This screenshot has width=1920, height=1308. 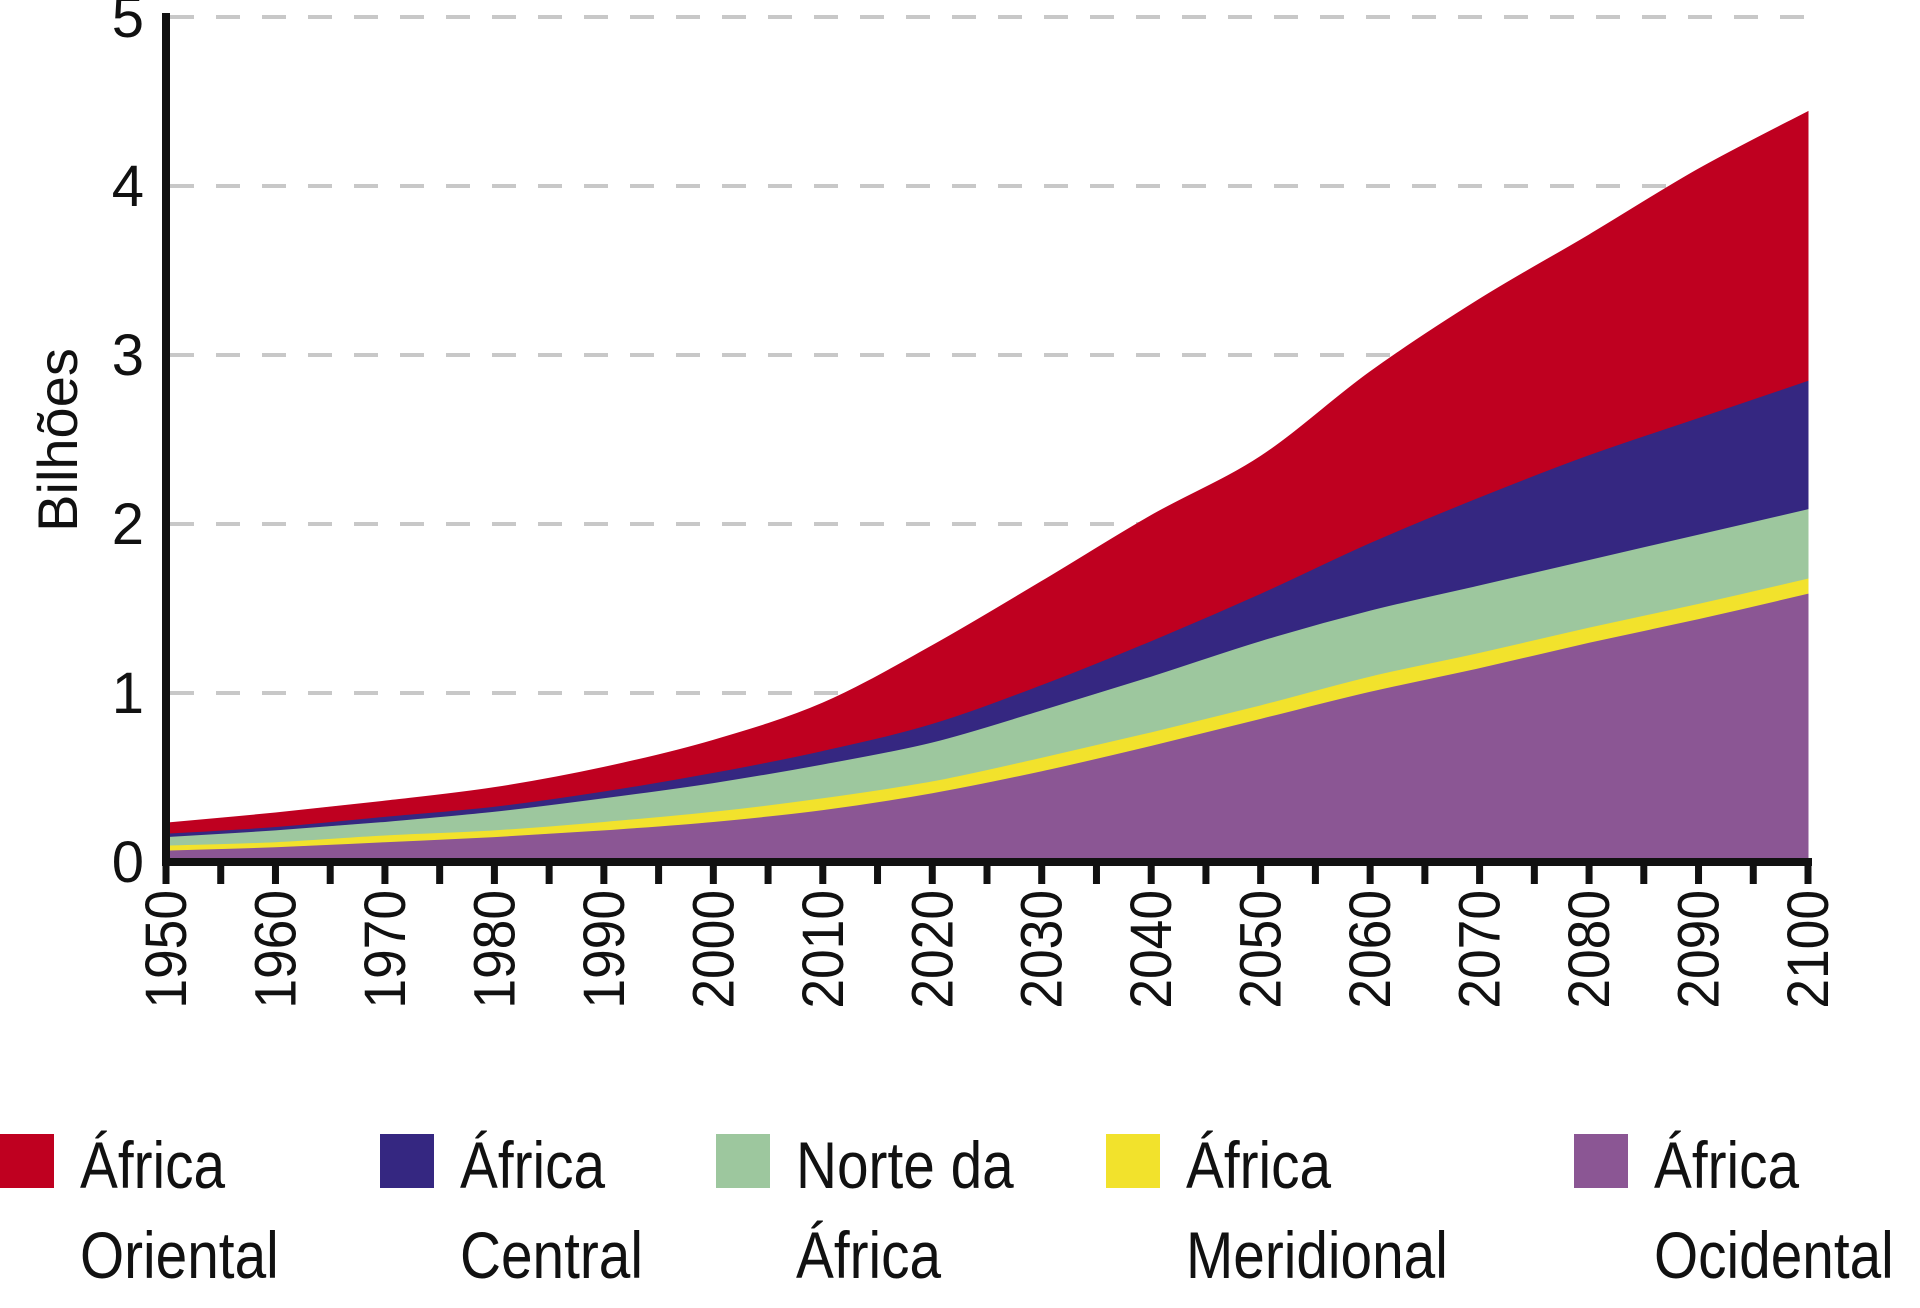 I want to click on y-tick-label-1: 1, so click(x=128, y=693).